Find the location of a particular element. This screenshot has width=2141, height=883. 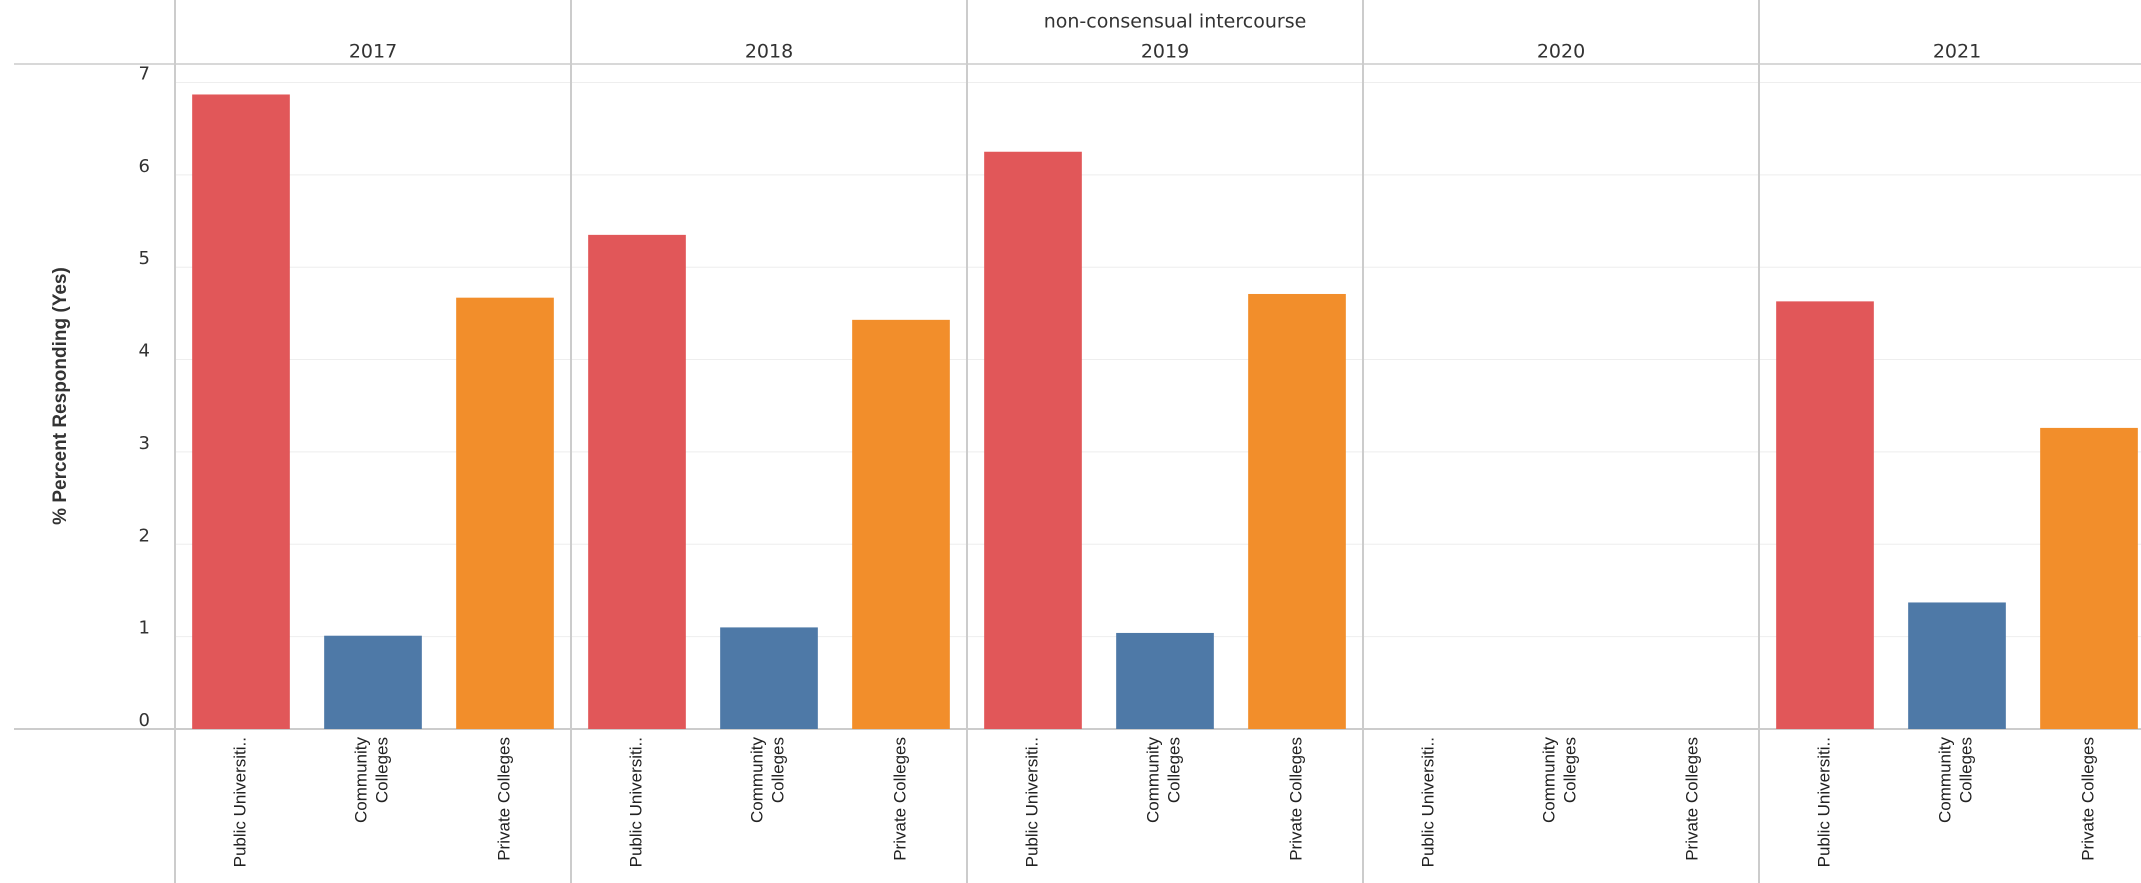

panel-label: 2017 is located at coordinates (373, 52).